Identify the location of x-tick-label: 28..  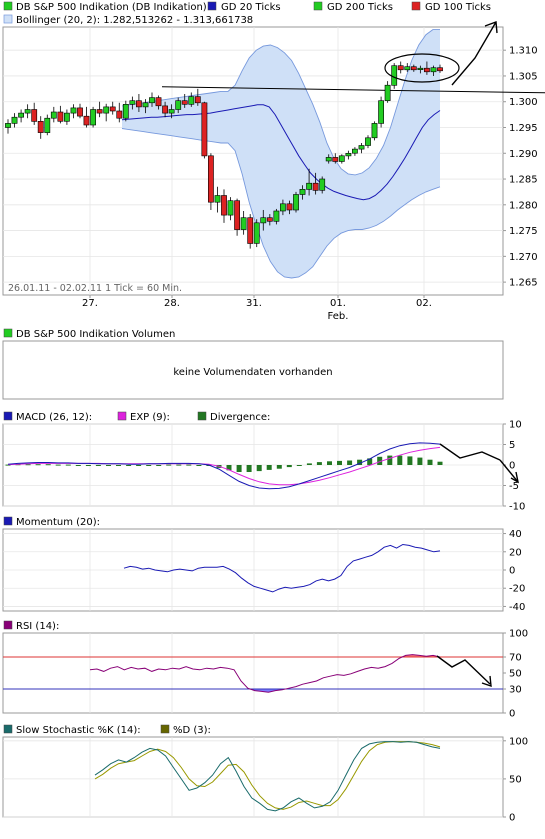
(172, 303).